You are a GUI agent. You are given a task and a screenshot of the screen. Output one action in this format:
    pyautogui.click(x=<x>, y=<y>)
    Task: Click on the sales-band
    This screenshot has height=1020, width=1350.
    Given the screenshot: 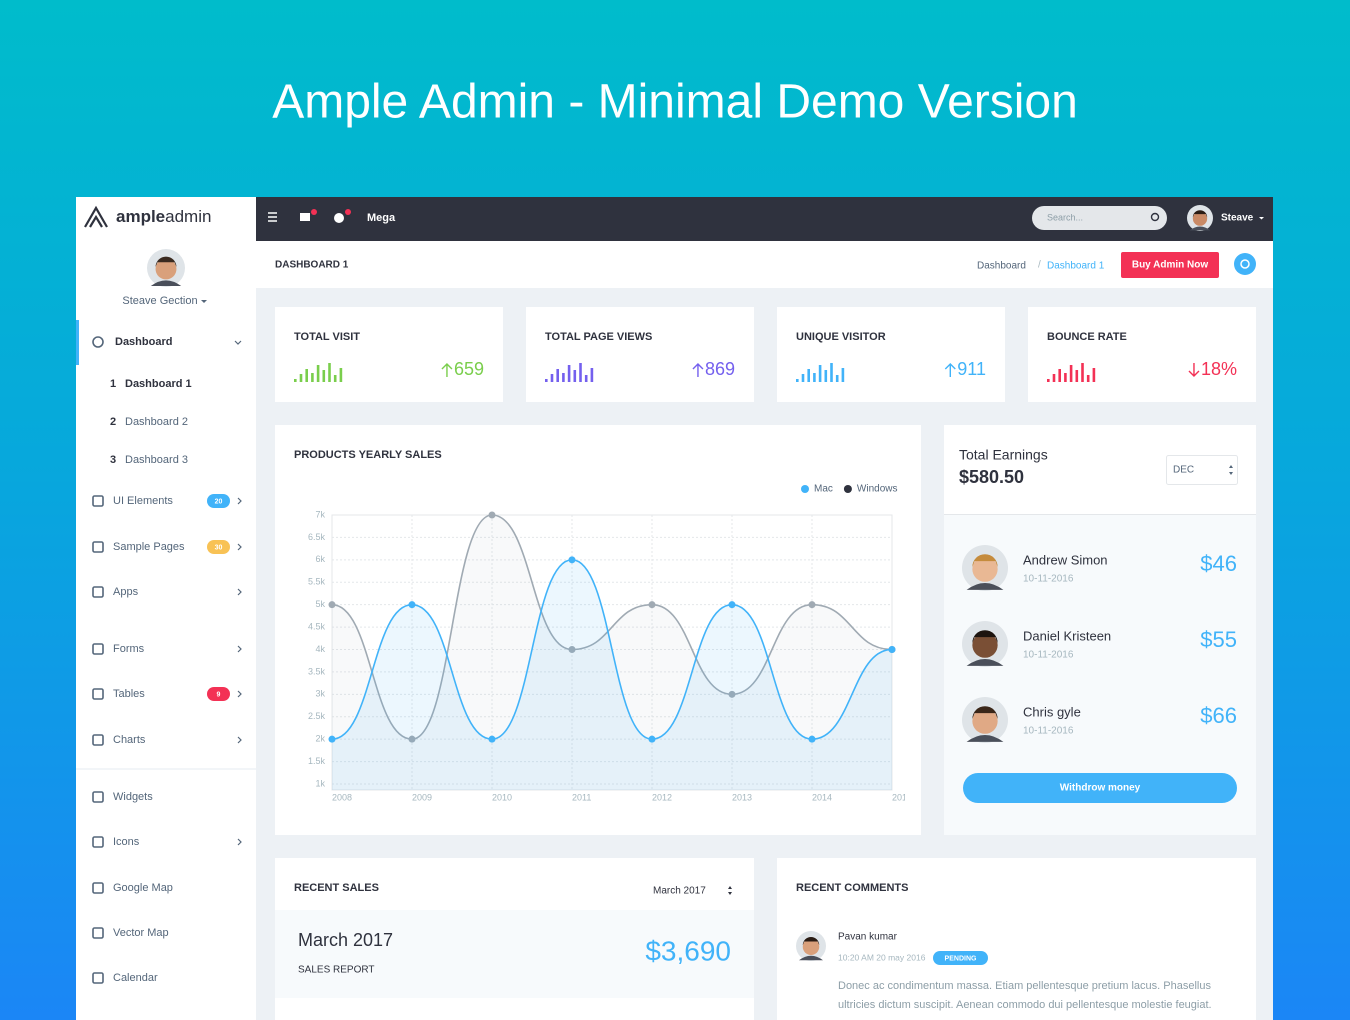 What is the action you would take?
    pyautogui.click(x=514, y=954)
    